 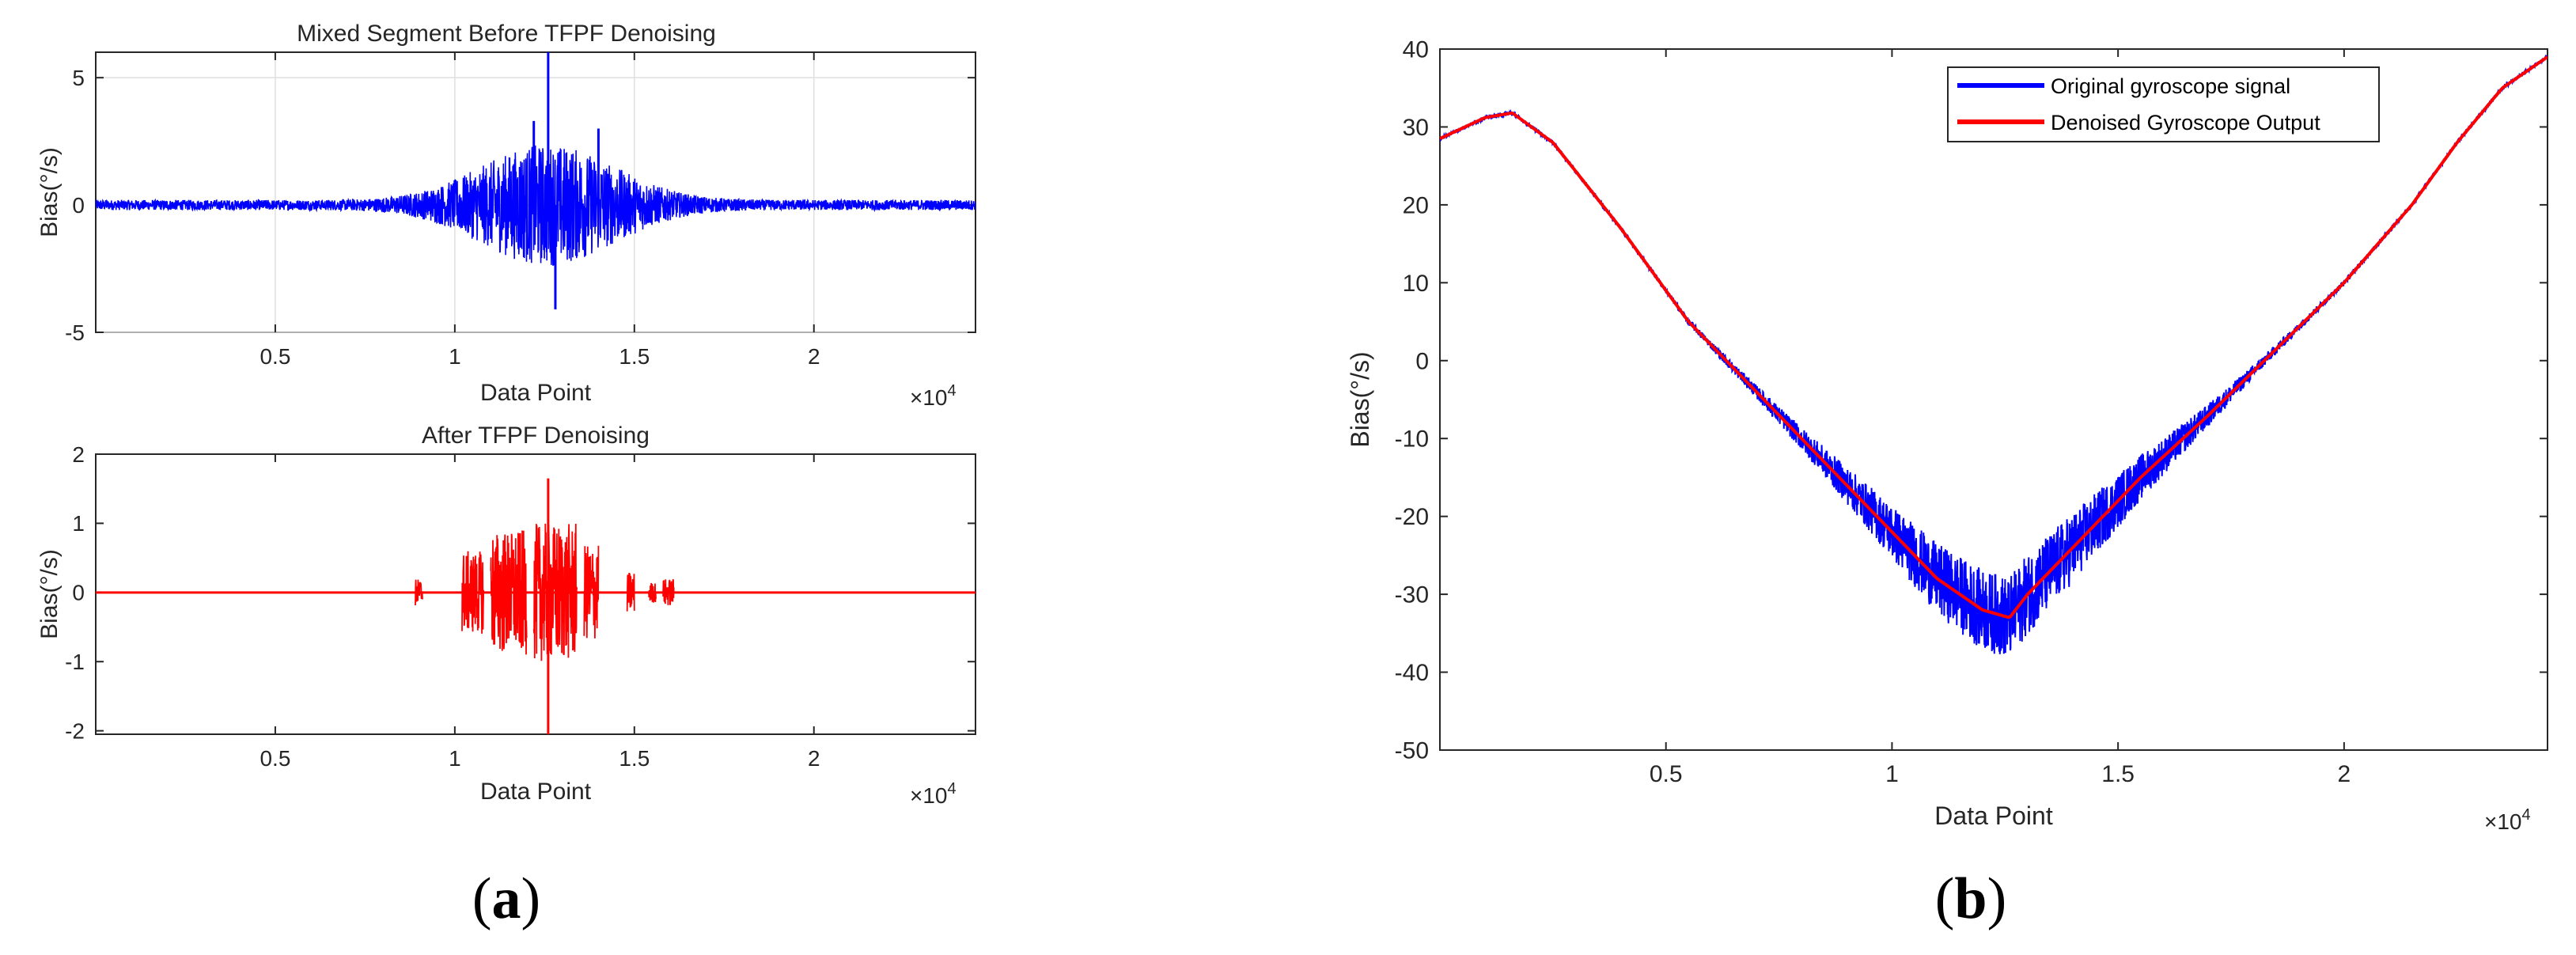 What do you see at coordinates (535, 206) in the screenshot?
I see `series-line-mixed-segment` at bounding box center [535, 206].